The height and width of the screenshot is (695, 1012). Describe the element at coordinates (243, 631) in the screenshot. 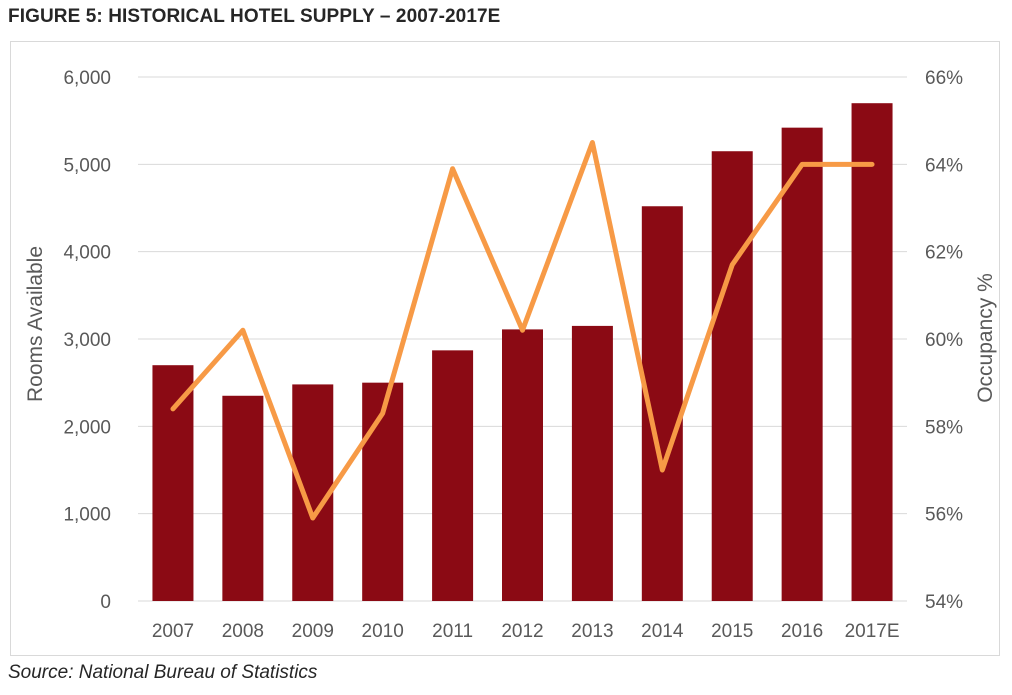

I see `x-tick-label: 2008` at that location.